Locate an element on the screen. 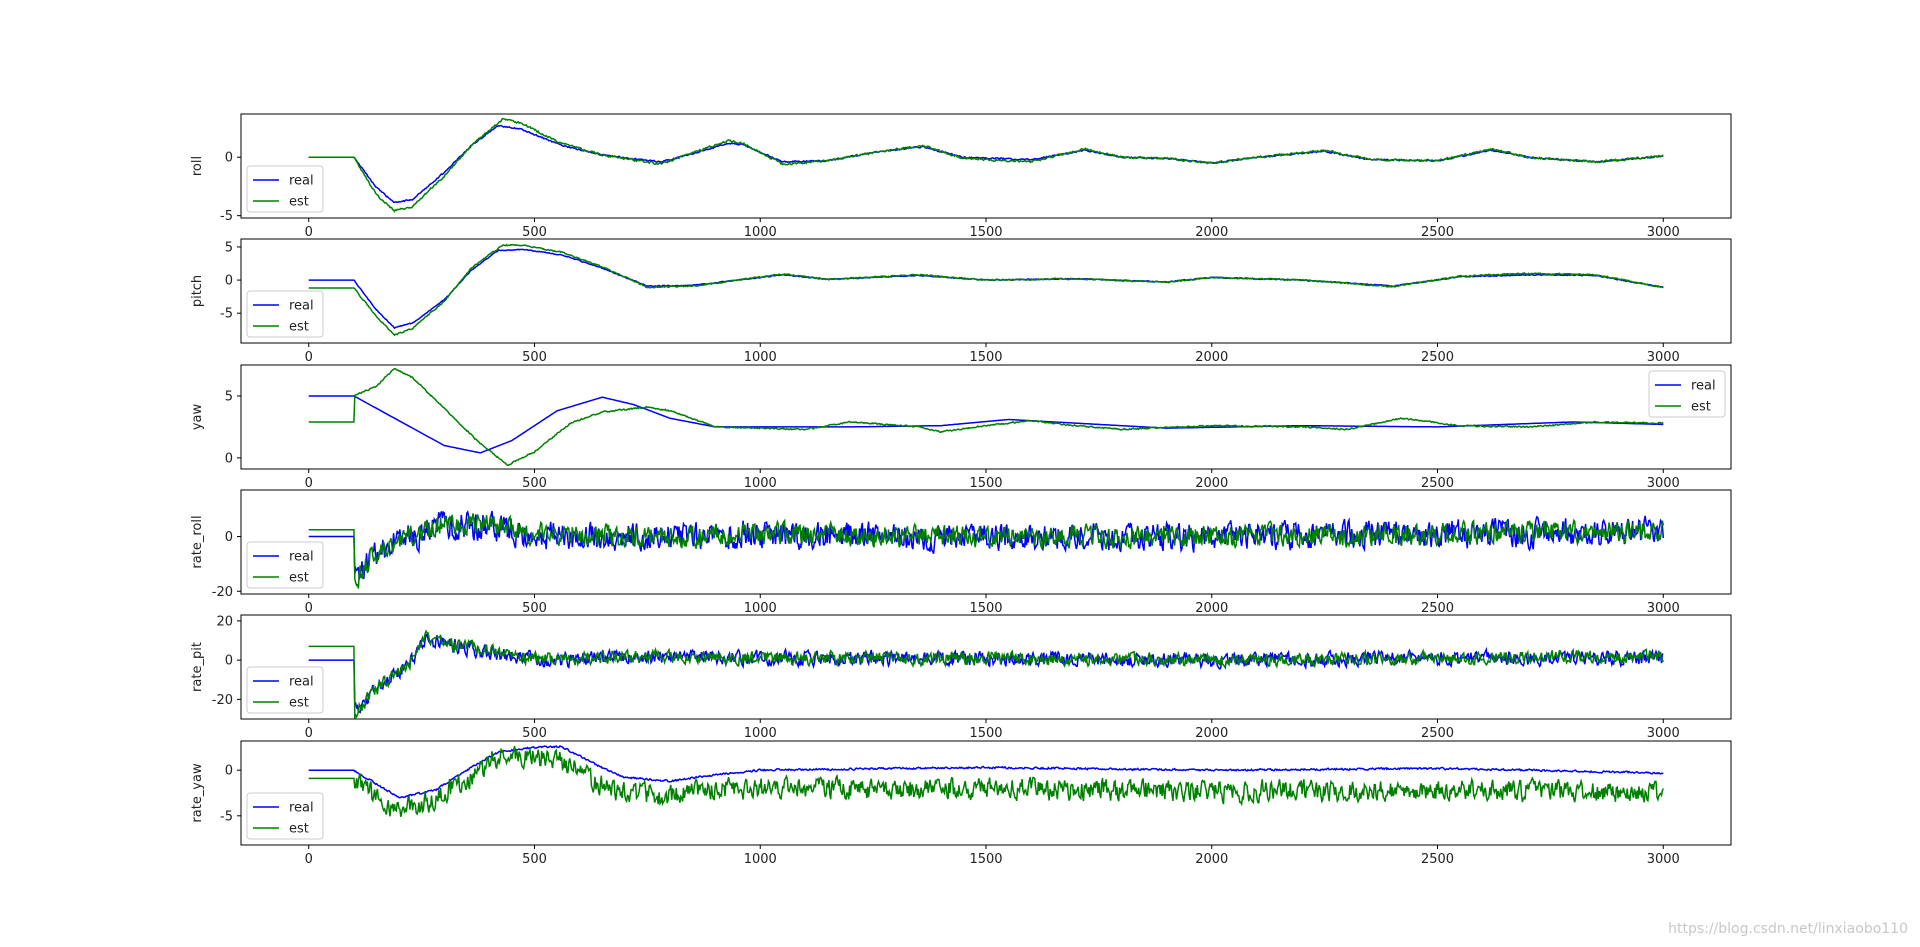 This screenshot has height=947, width=1920. subplot-roll: 0 500 1000 1500 2000 2500 3000 -5 0 roll real est is located at coordinates (961, 176).